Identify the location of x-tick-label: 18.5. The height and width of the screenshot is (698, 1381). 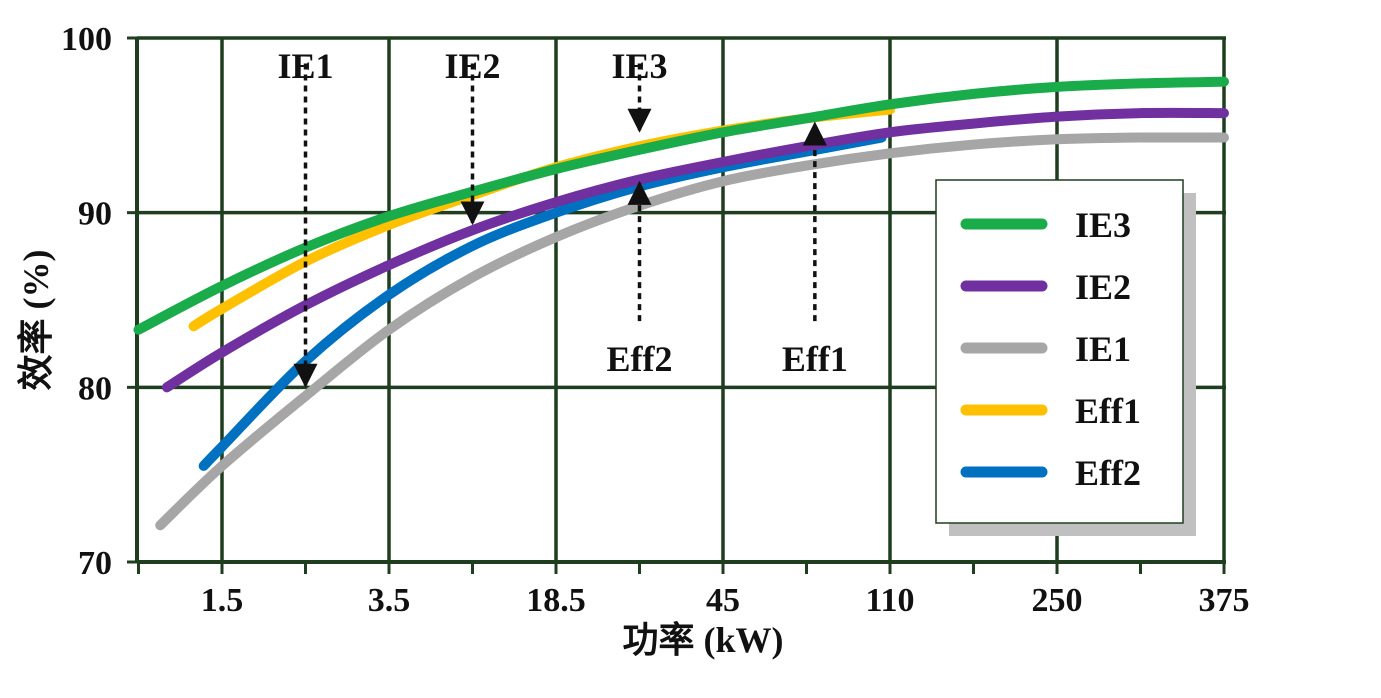
(556, 600).